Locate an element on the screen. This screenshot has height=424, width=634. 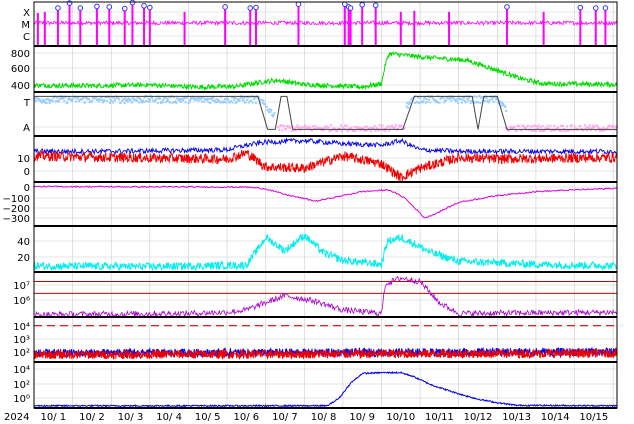
panel-flare is located at coordinates (325, 23).